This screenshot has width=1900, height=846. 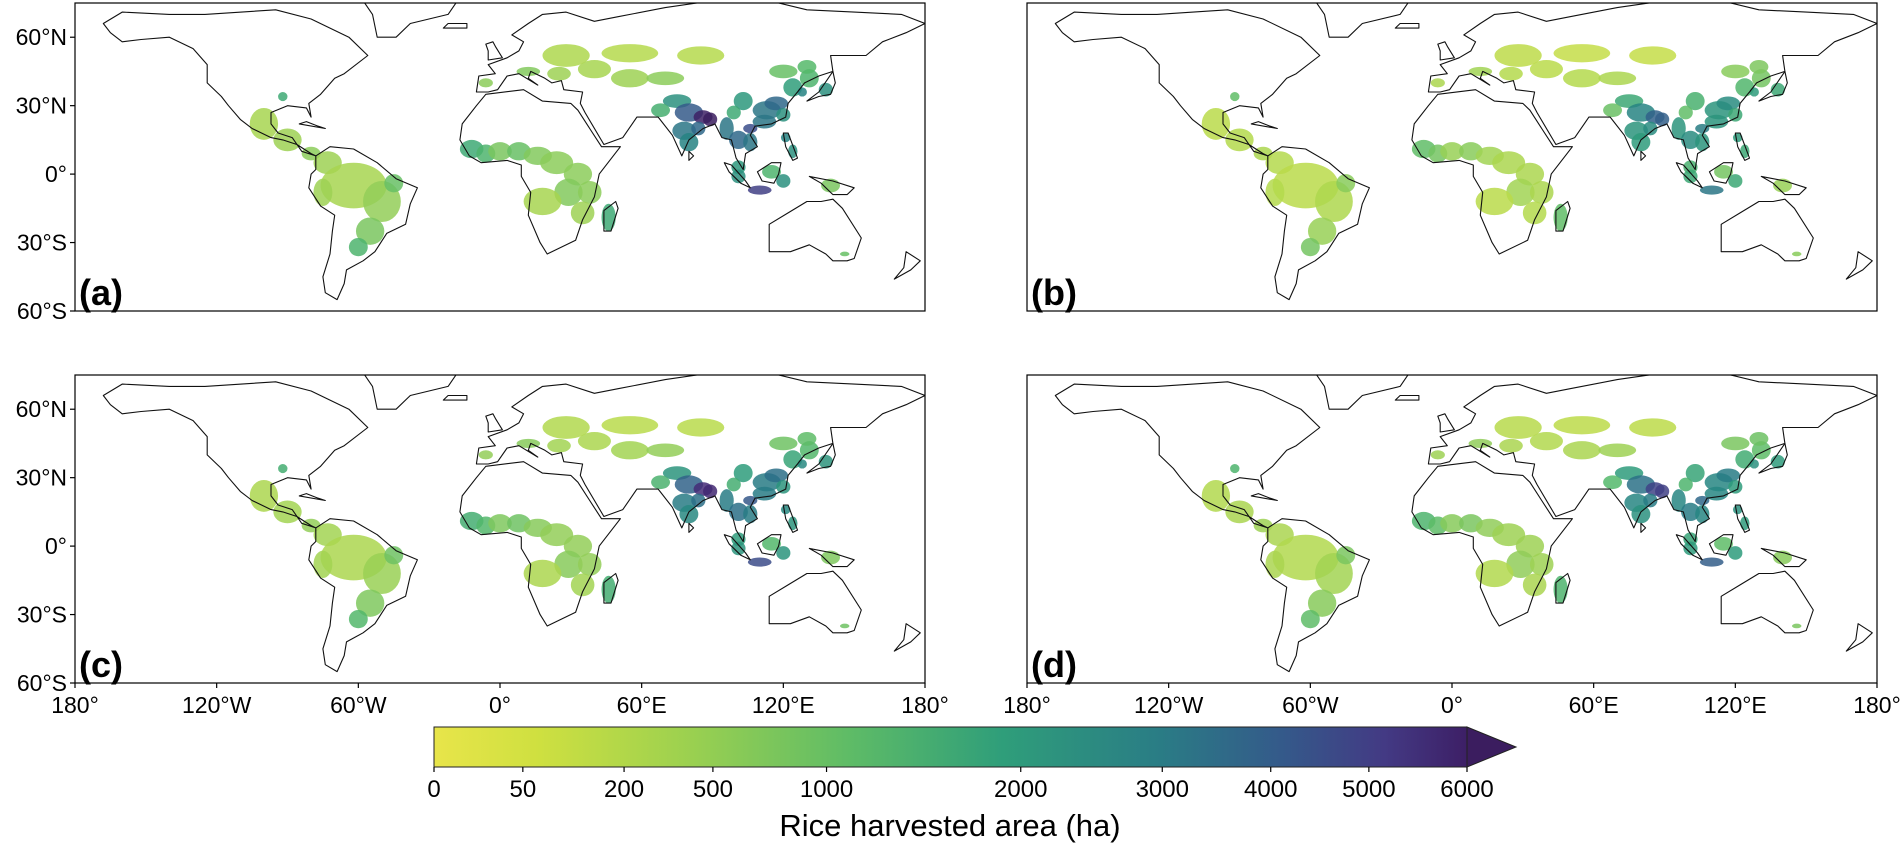 I want to click on lat-tick-label: 0°, so click(x=56, y=546).